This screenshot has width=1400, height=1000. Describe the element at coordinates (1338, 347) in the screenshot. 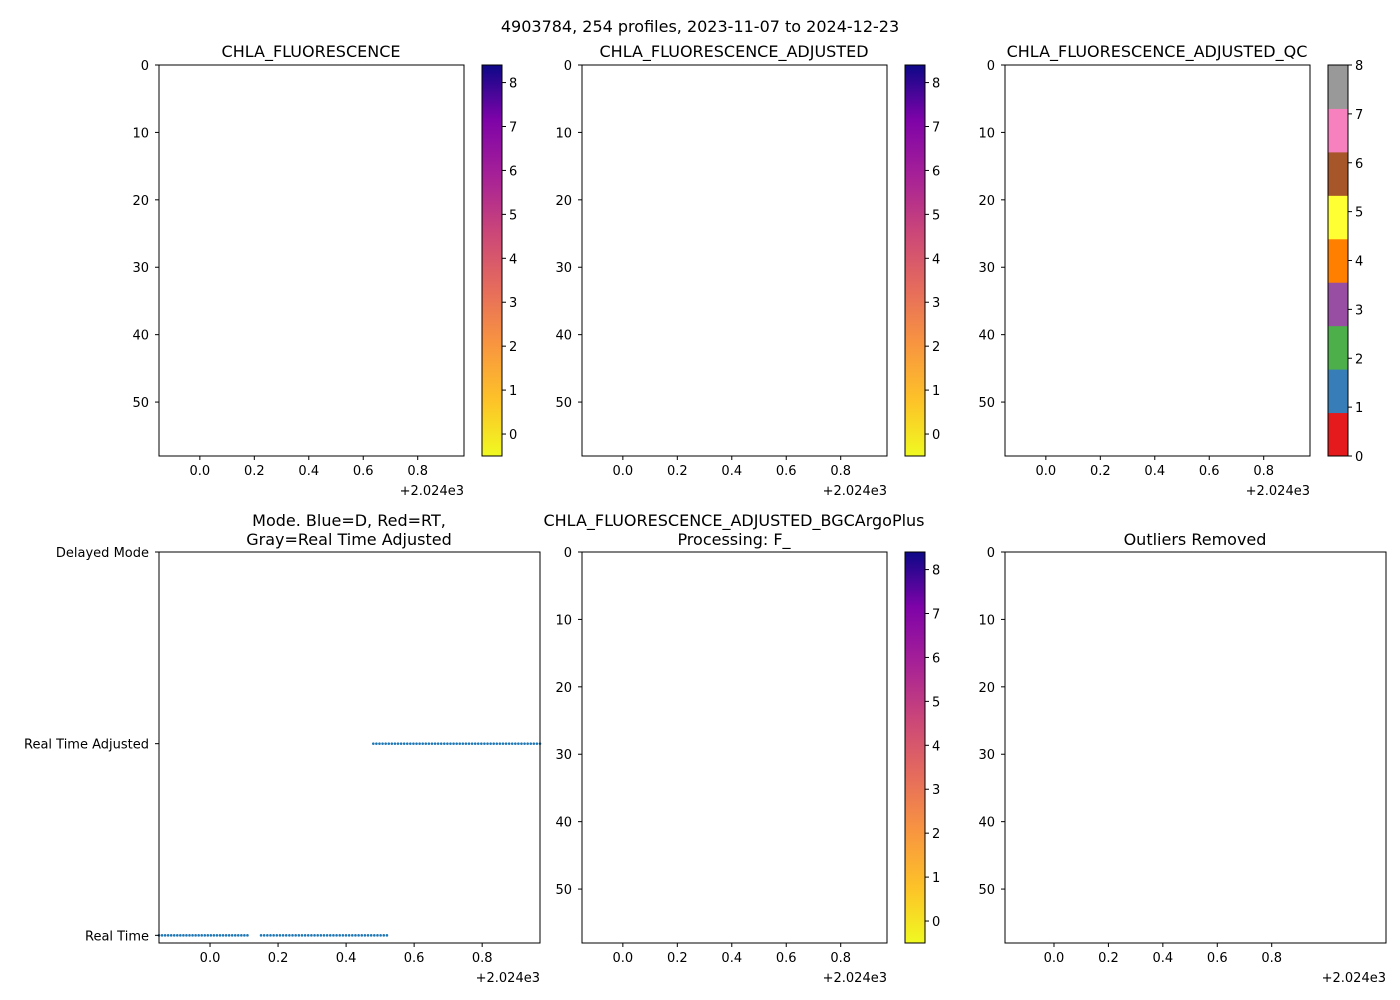

I see `colorbar-segment` at that location.